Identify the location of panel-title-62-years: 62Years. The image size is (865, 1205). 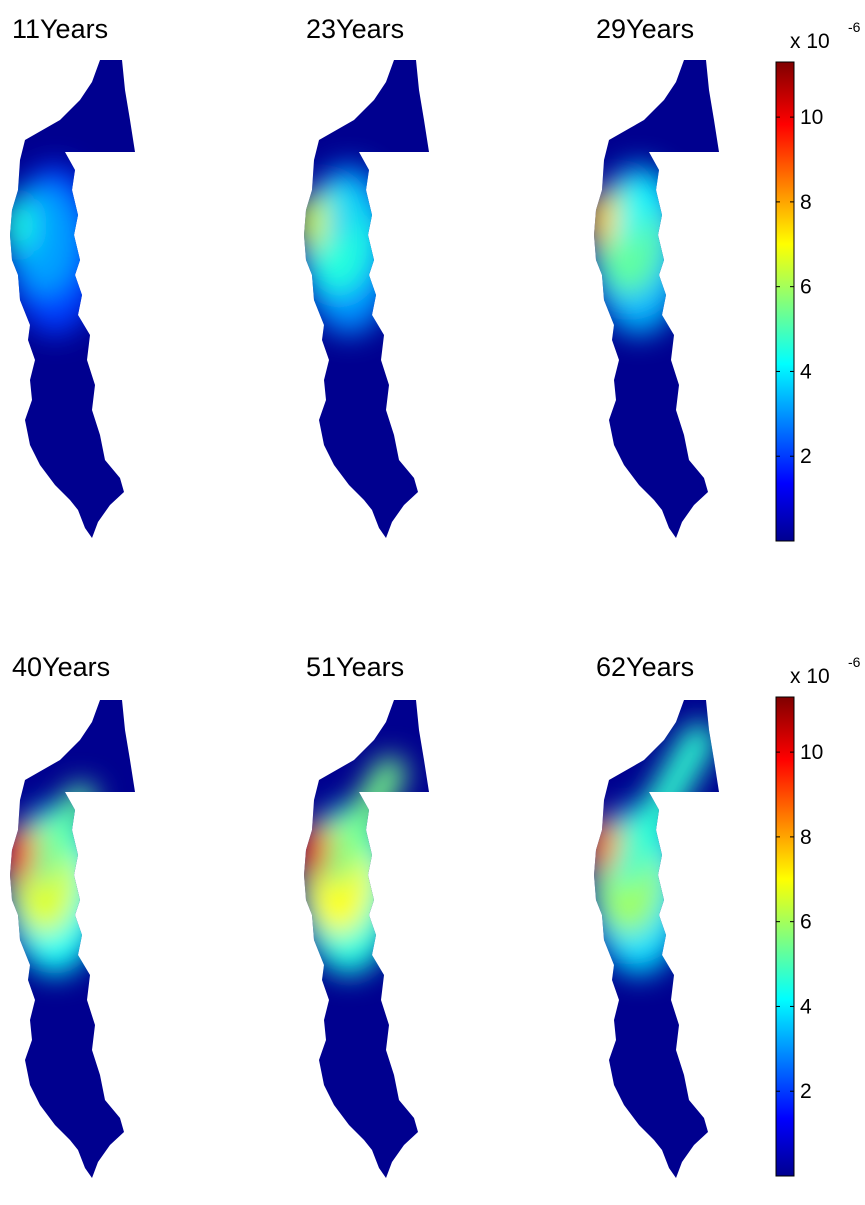
(645, 667).